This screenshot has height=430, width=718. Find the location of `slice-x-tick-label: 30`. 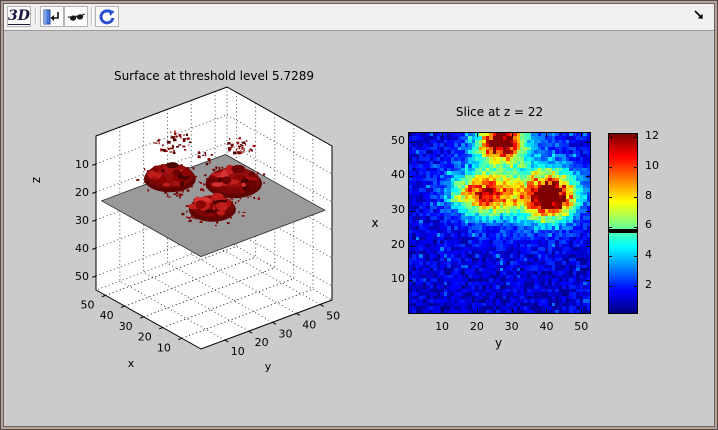

slice-x-tick-label: 30 is located at coordinates (511, 326).